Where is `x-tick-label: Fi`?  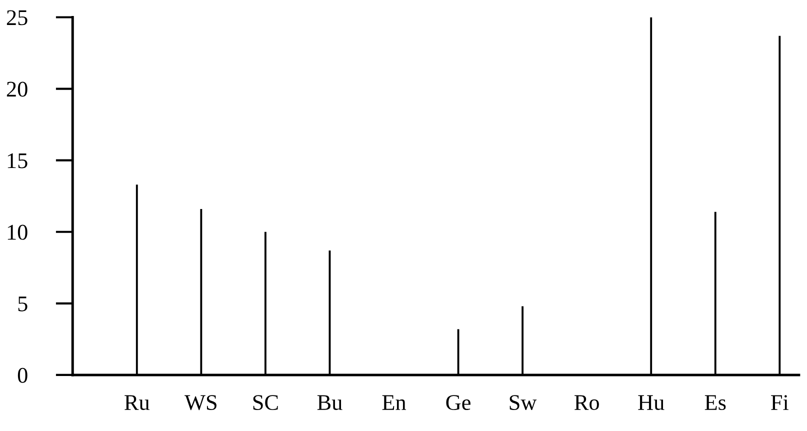
x-tick-label: Fi is located at coordinates (779, 402).